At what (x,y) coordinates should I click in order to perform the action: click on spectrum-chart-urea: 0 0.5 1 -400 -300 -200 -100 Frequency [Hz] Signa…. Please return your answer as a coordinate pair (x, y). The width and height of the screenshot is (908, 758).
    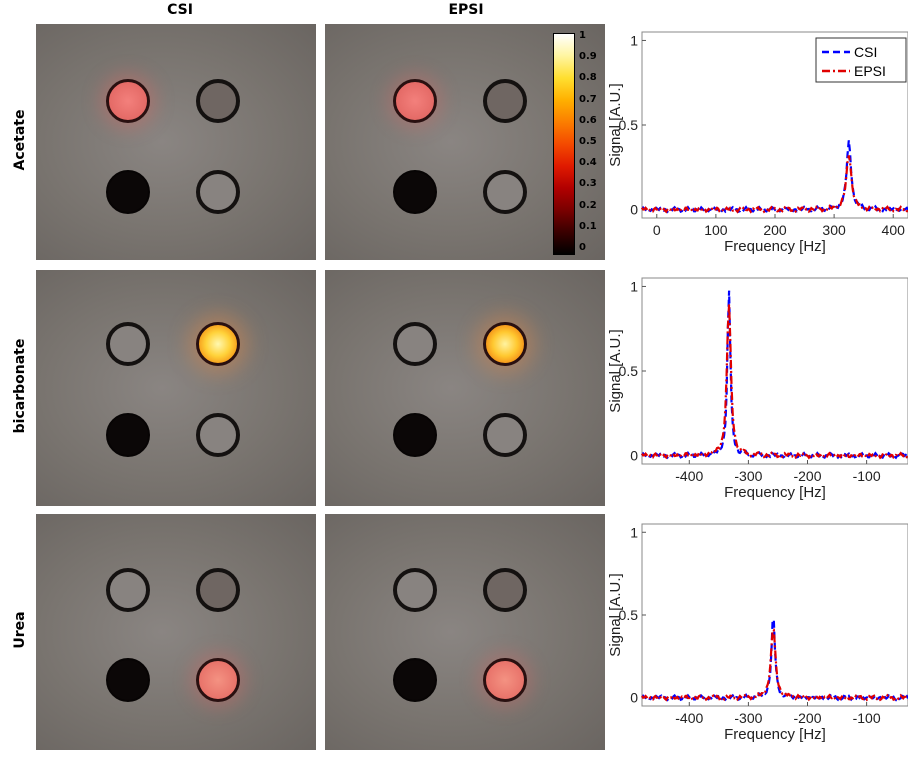
    Looking at the image, I should click on (757, 633).